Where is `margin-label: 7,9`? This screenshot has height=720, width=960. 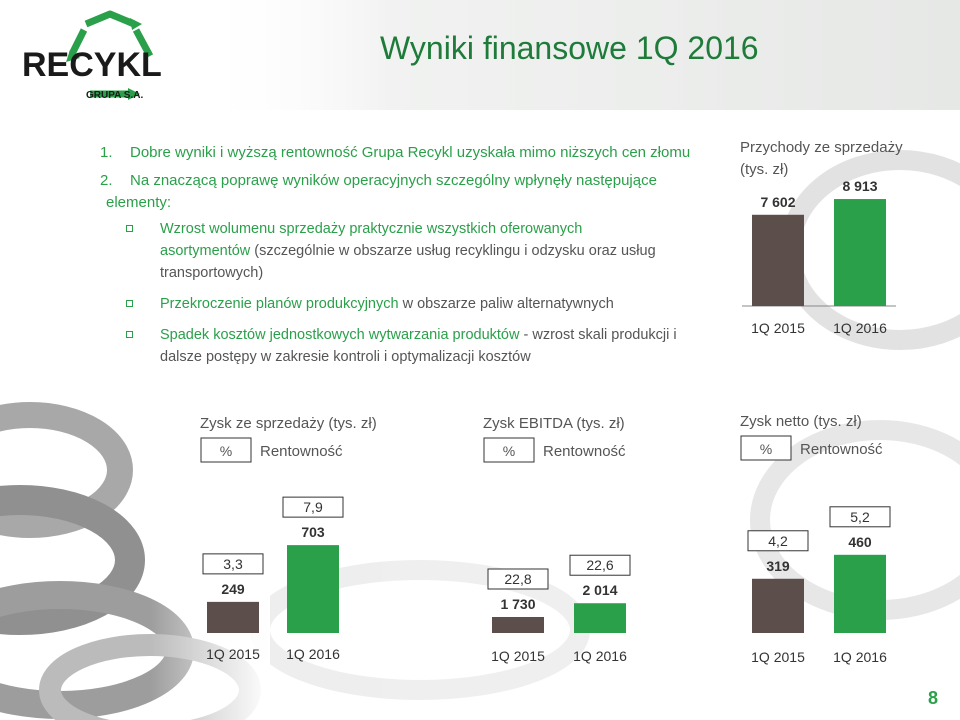
margin-label: 7,9 is located at coordinates (313, 507).